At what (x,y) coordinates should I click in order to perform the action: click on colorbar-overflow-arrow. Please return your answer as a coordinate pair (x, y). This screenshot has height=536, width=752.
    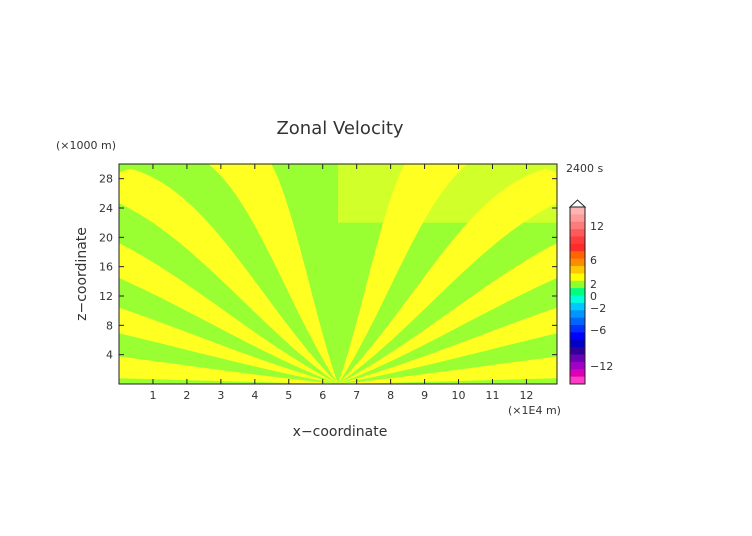
    Looking at the image, I should click on (577, 203).